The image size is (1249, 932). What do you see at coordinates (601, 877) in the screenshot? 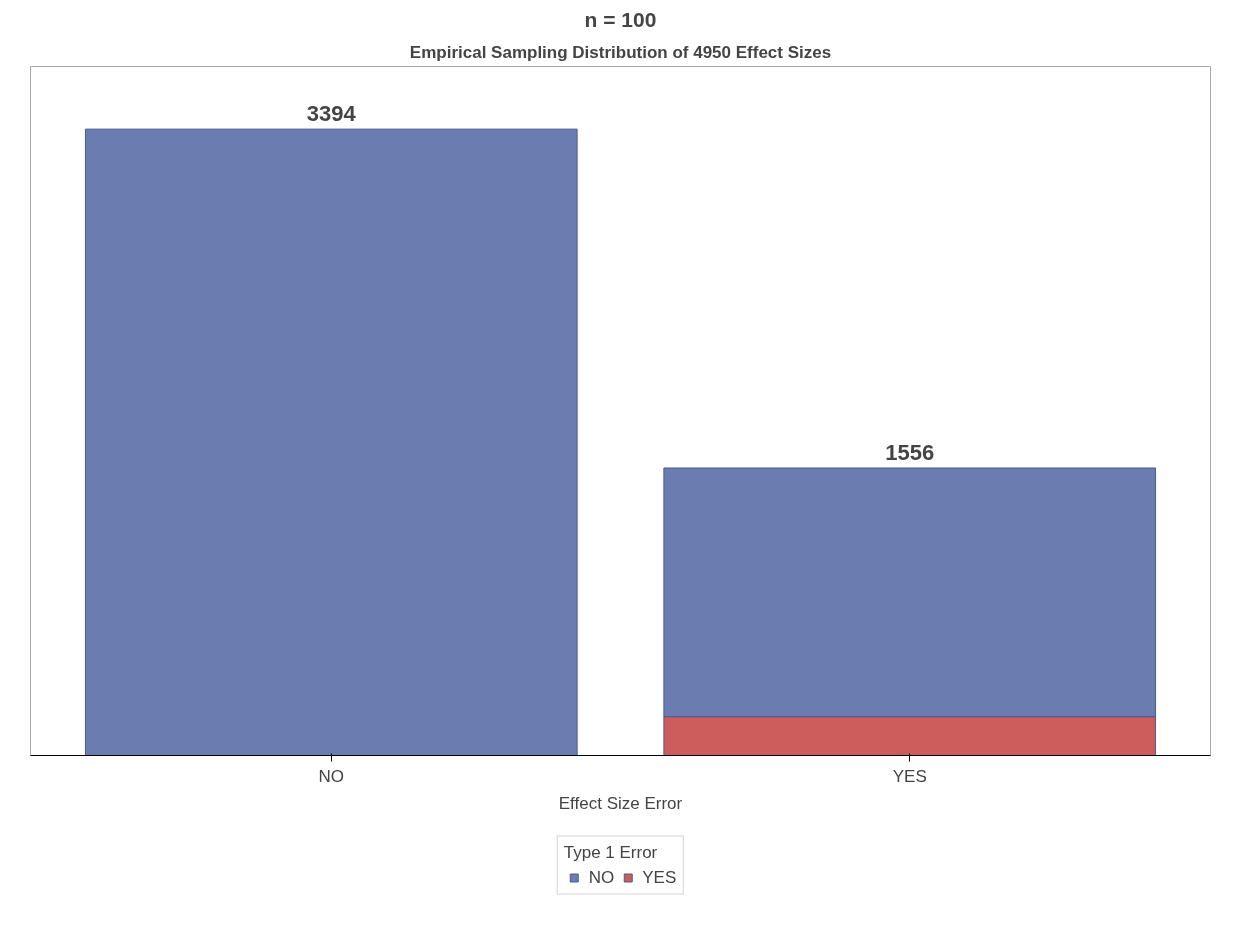
I see `legend-label: NO` at bounding box center [601, 877].